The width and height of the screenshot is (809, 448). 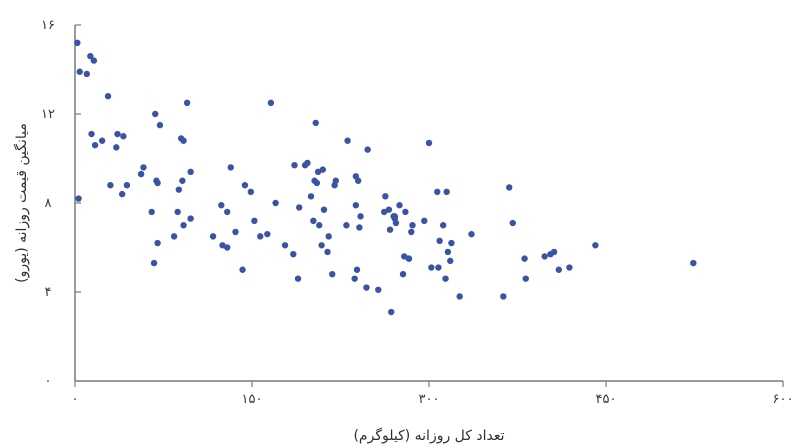 What do you see at coordinates (48, 114) in the screenshot?
I see `y-tick-label: ۱۲` at bounding box center [48, 114].